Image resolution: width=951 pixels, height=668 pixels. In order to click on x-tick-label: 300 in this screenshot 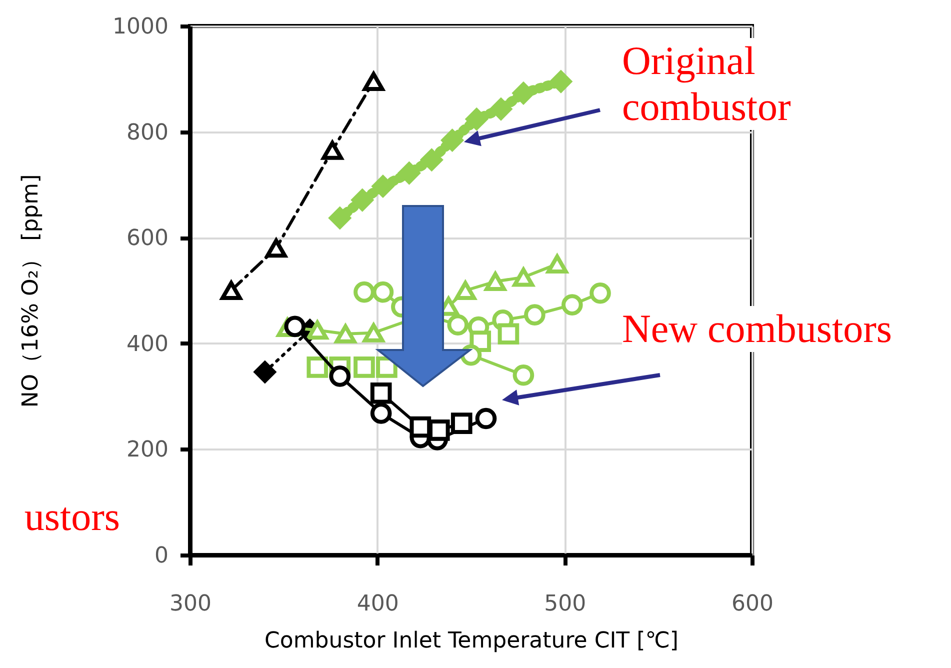, I will do `click(191, 604)`.